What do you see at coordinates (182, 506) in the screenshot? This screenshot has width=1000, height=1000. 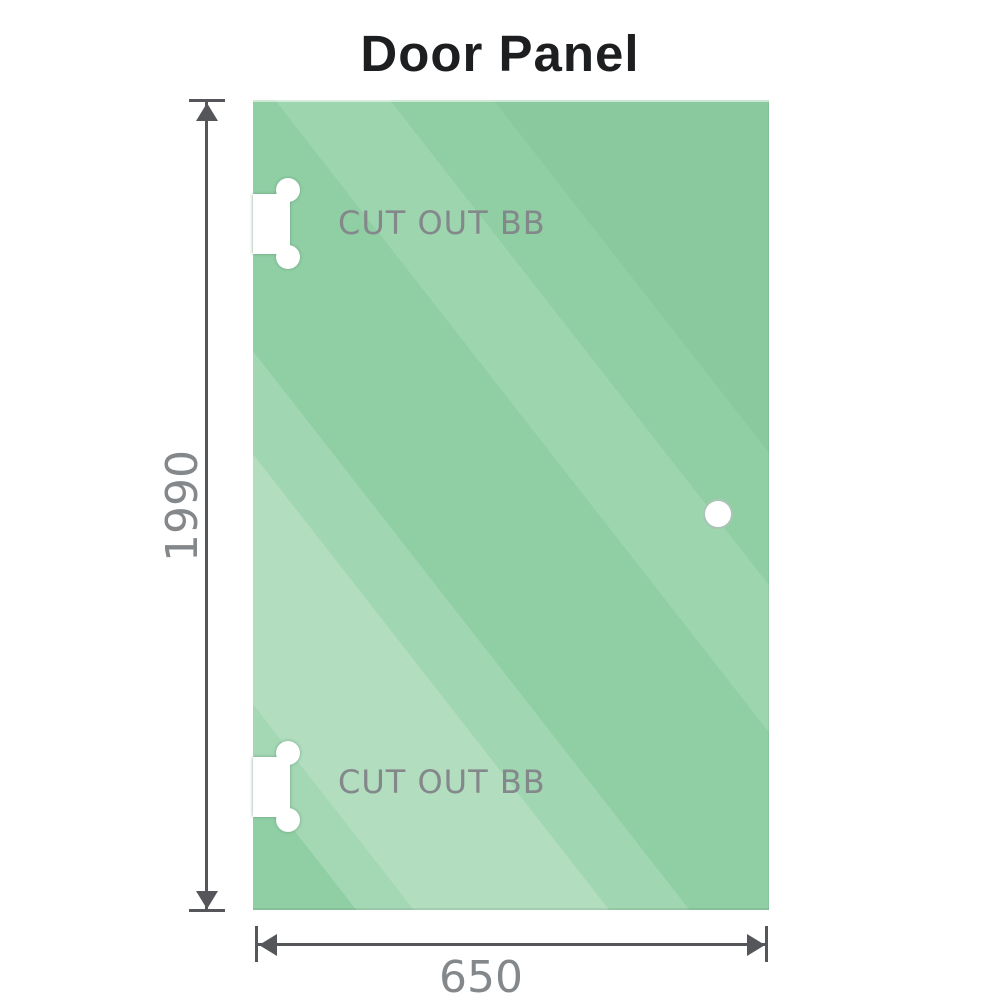 I see `height-dimension-label: 1990` at bounding box center [182, 506].